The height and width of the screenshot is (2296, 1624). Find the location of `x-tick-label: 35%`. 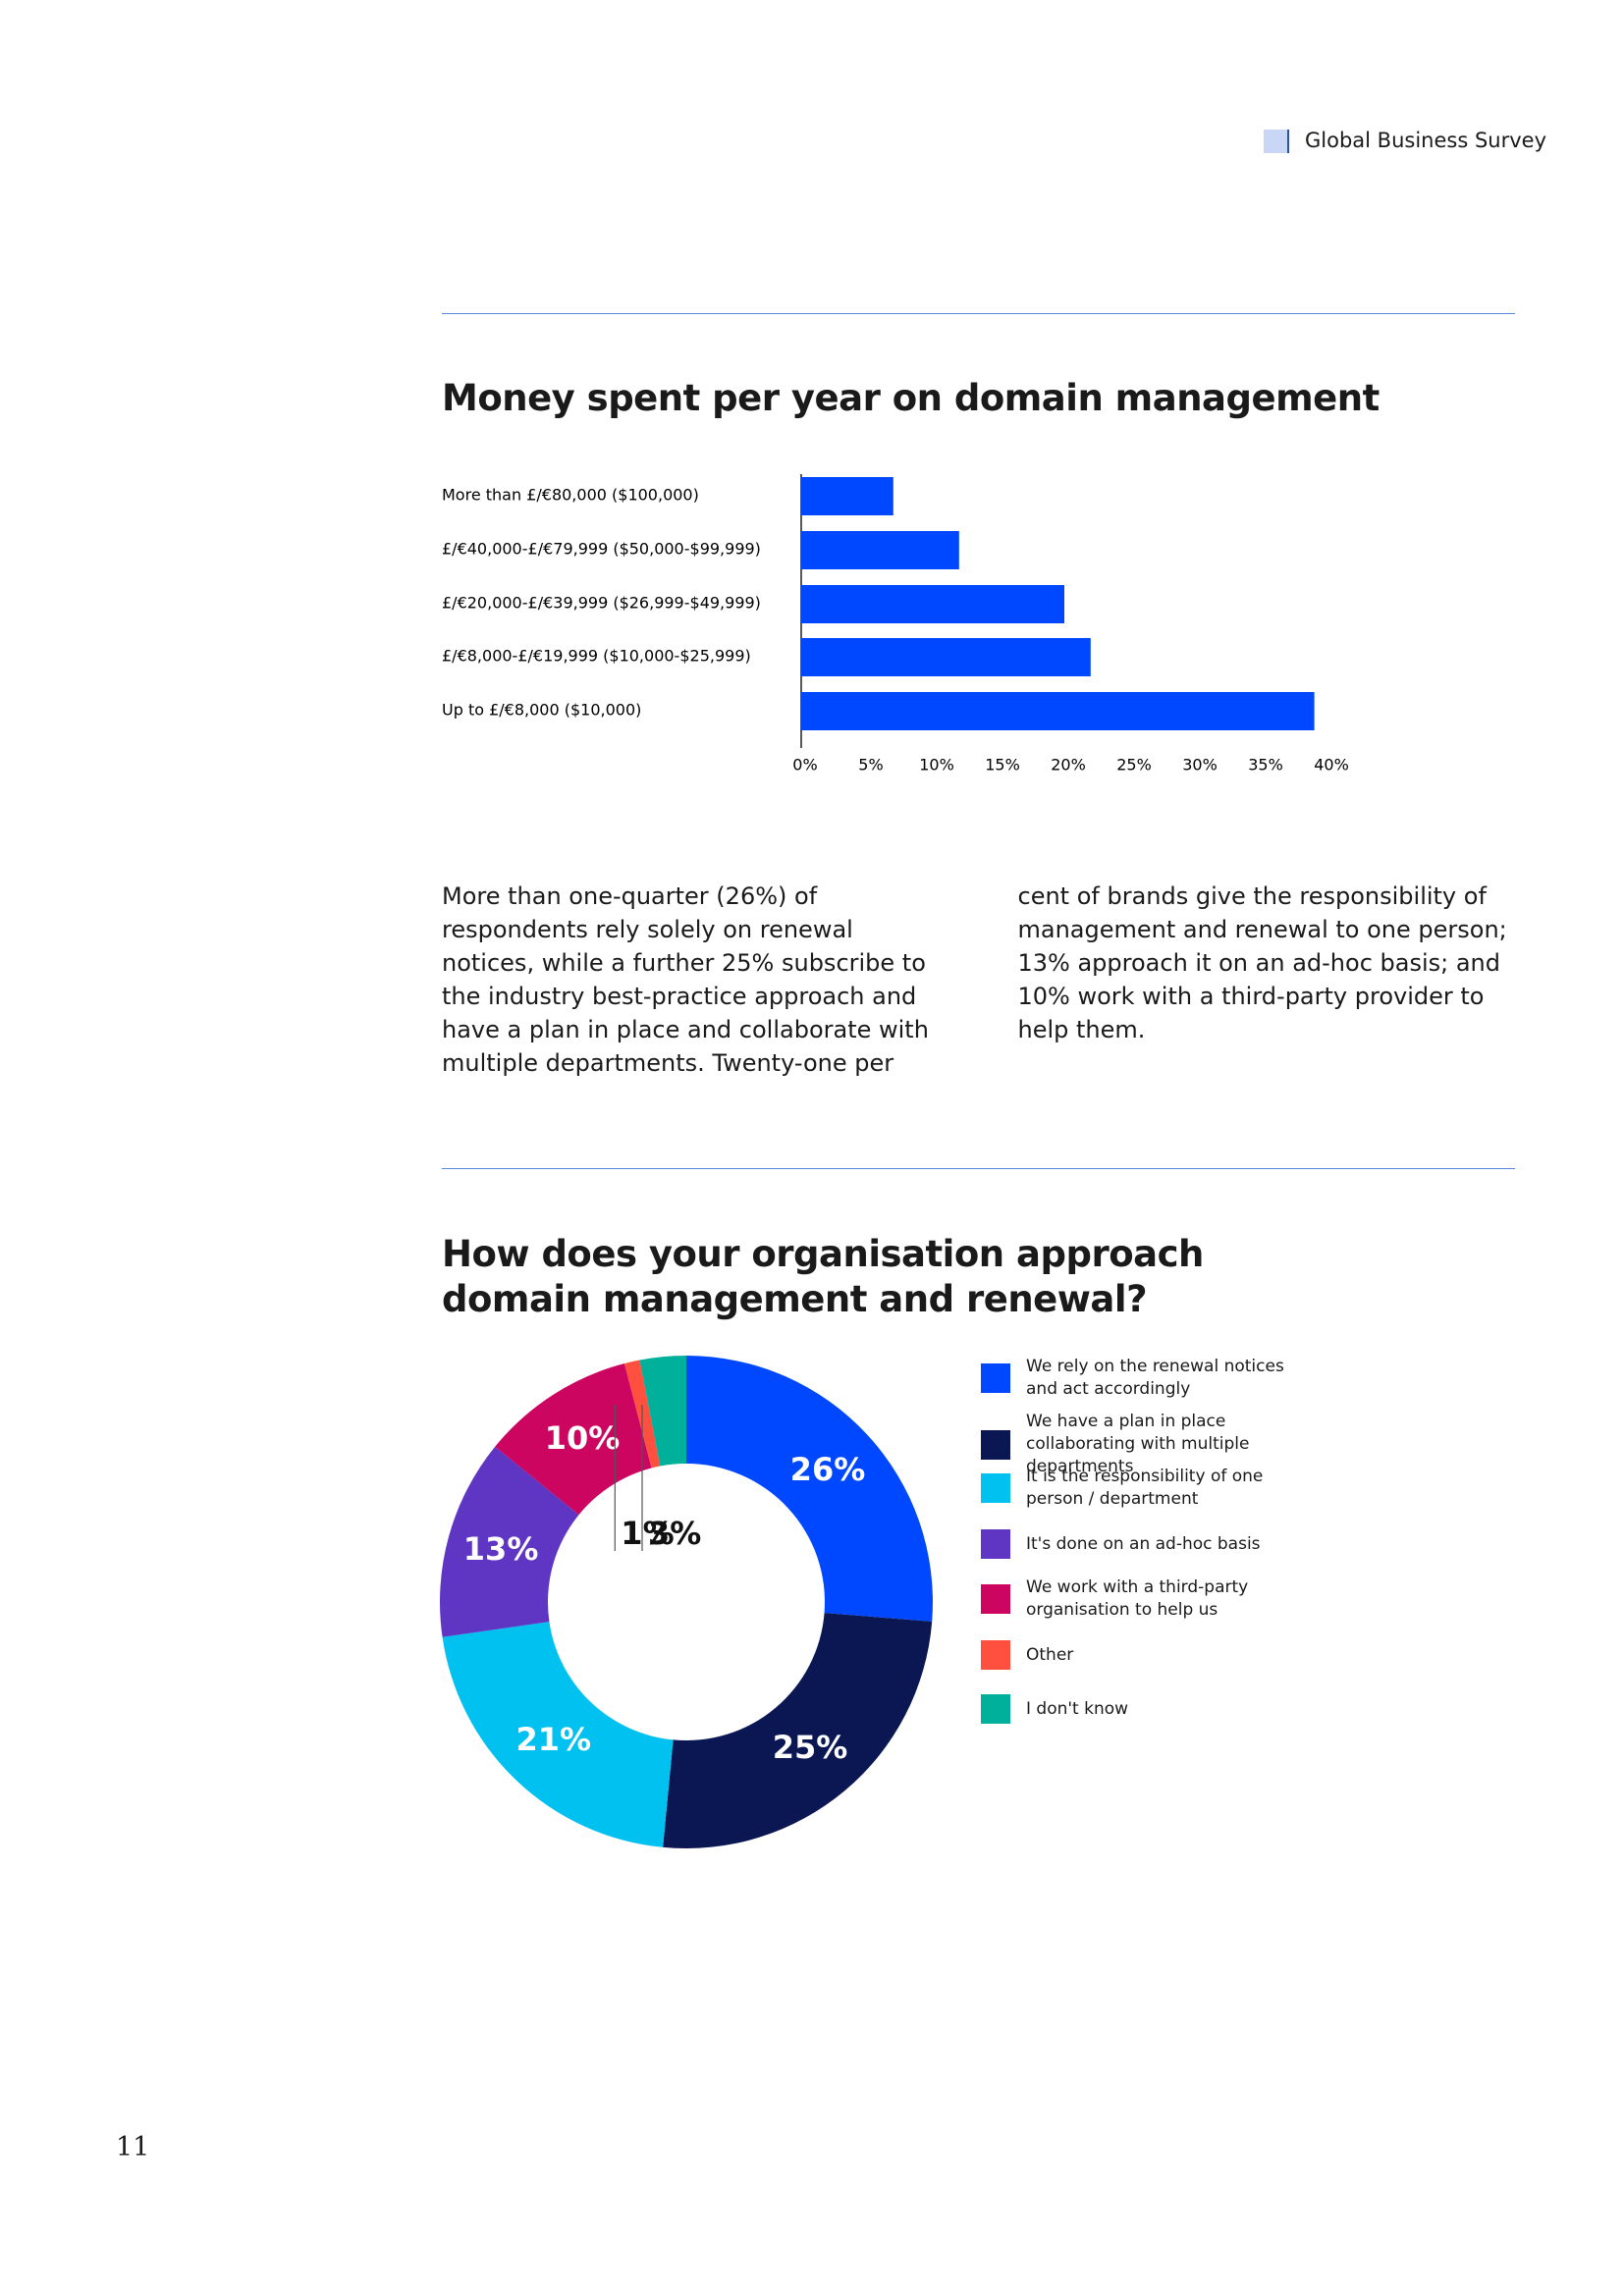

x-tick-label: 35% is located at coordinates (1265, 765).